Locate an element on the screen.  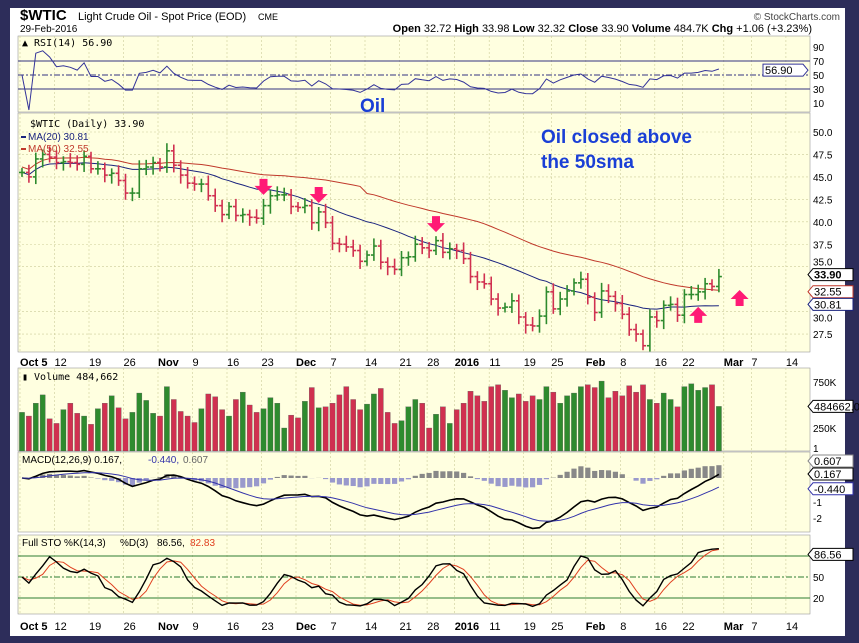
date-axis-label: 7 is located at coordinates (334, 627).